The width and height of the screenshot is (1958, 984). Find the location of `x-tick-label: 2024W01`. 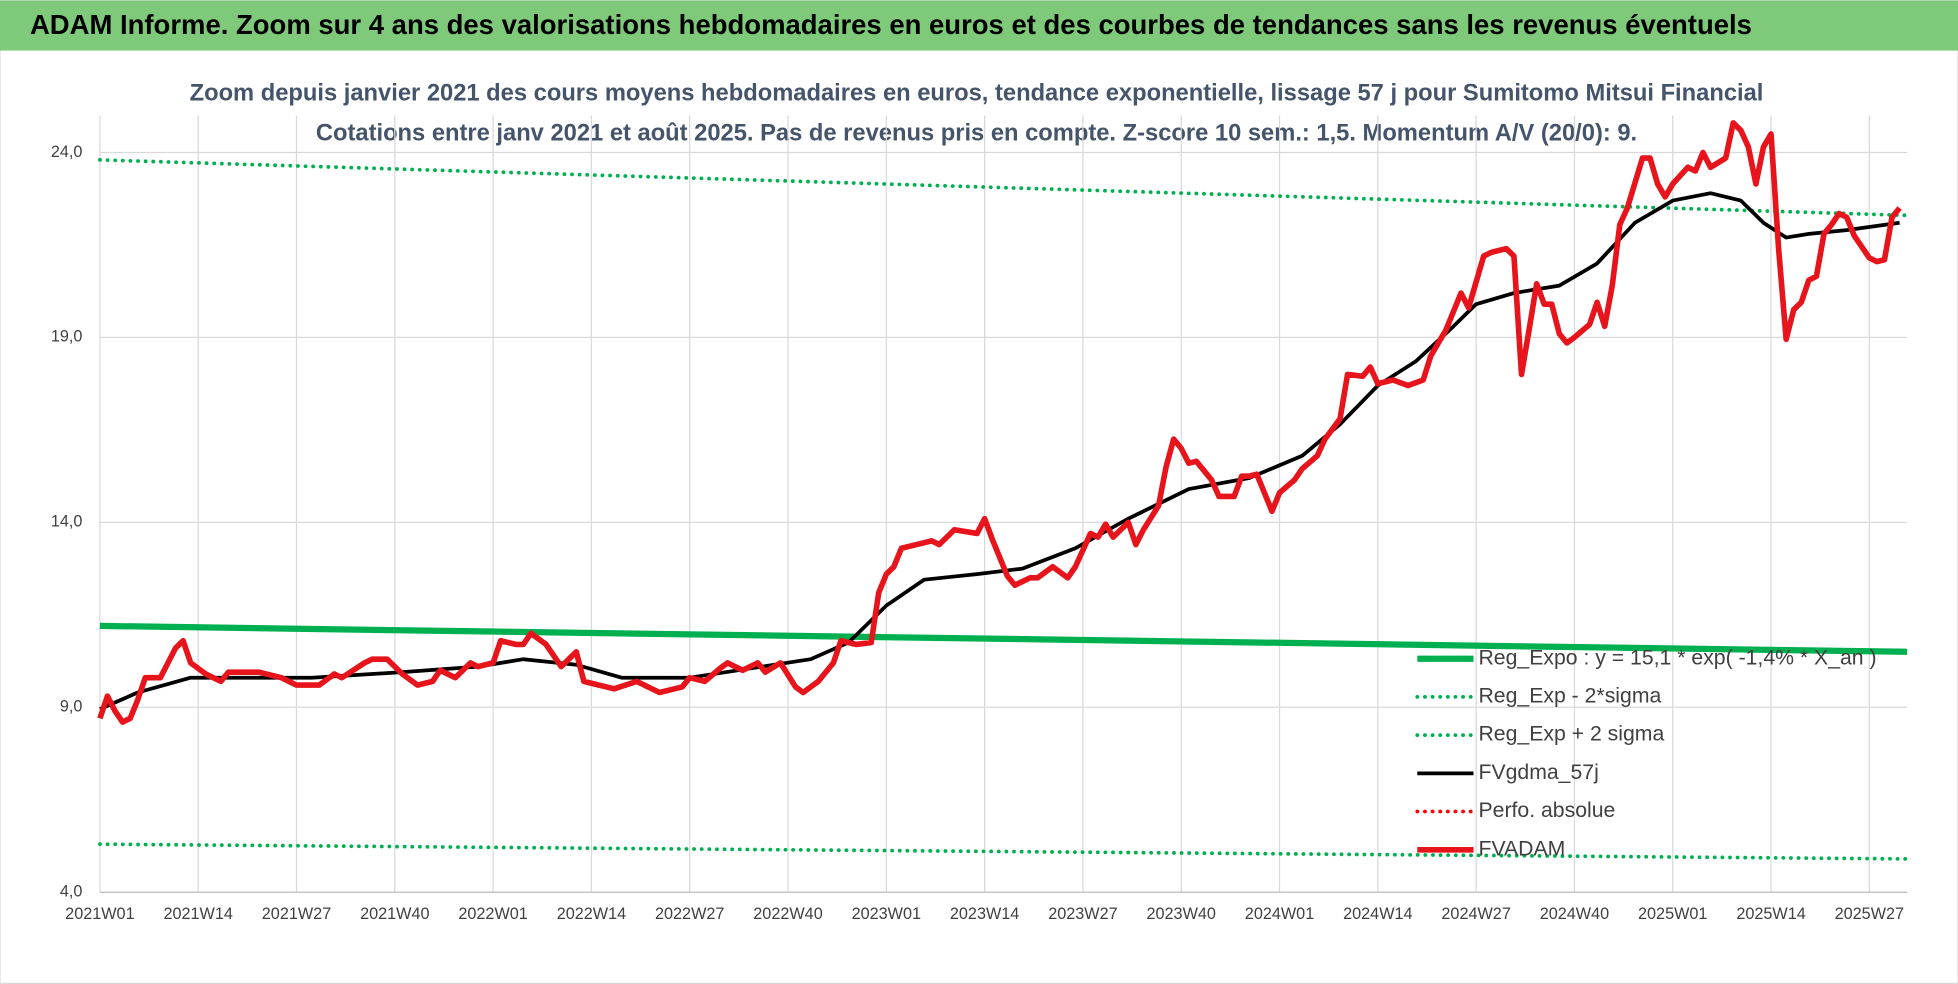

x-tick-label: 2024W01 is located at coordinates (1279, 914).